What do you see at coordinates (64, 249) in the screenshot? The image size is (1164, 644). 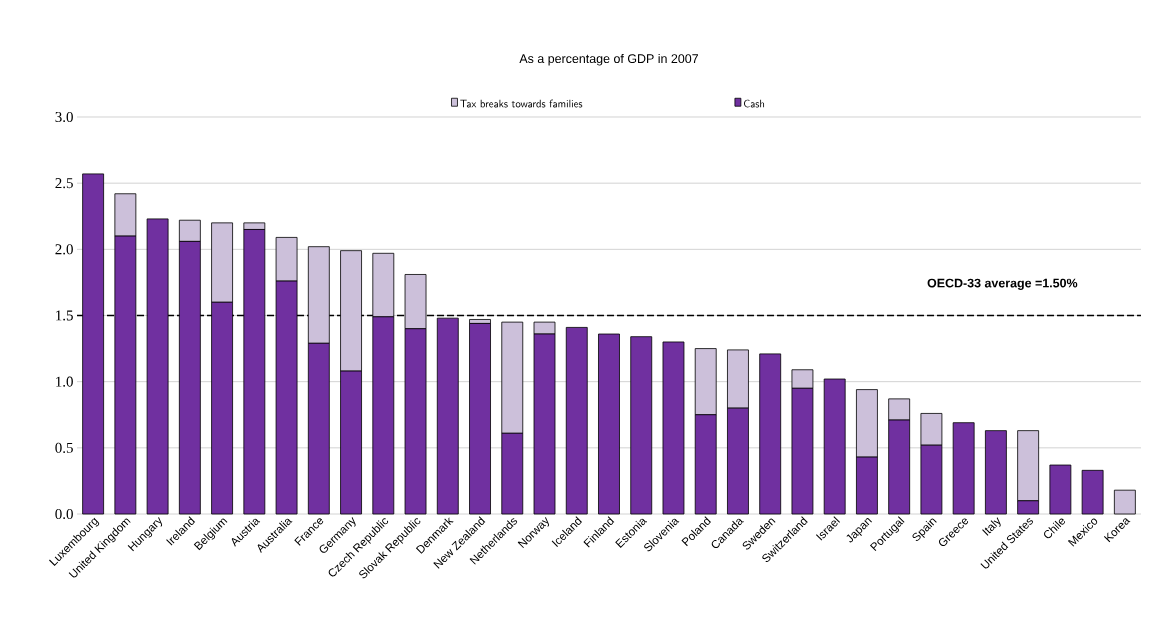 I see `y-tick-label: 2.0` at bounding box center [64, 249].